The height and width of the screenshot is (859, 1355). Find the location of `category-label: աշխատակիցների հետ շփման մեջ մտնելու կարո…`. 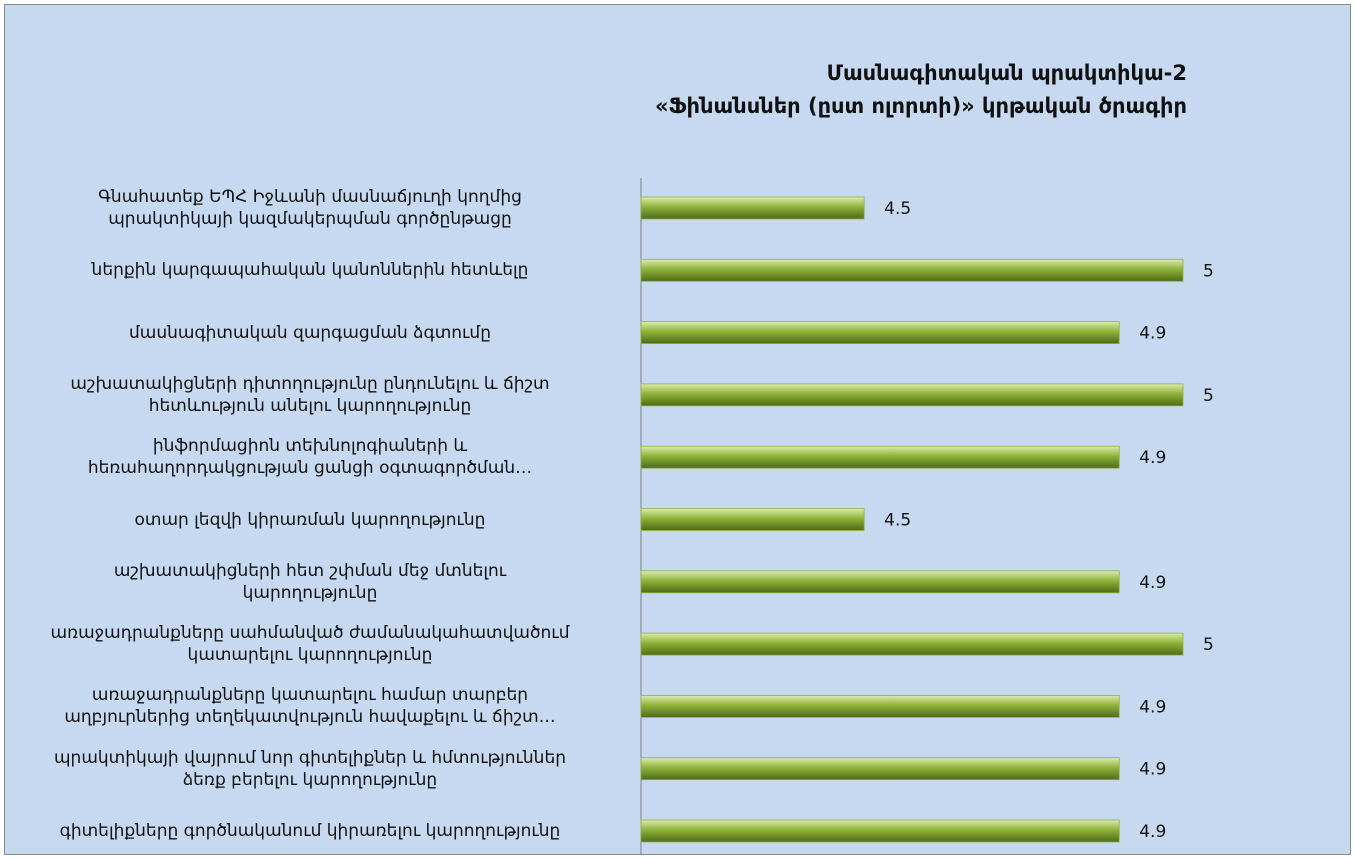

category-label: աշխատակիցների հետ շփման մեջ մտնելու կարո… is located at coordinates (310, 581).